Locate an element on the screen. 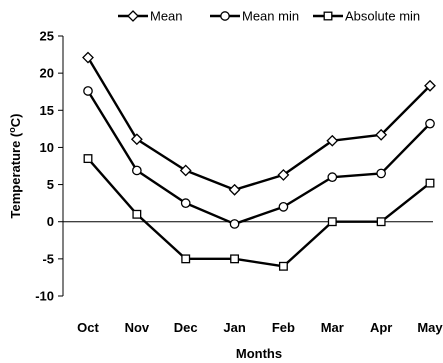  x-tick-label: Dec is located at coordinates (186, 327).